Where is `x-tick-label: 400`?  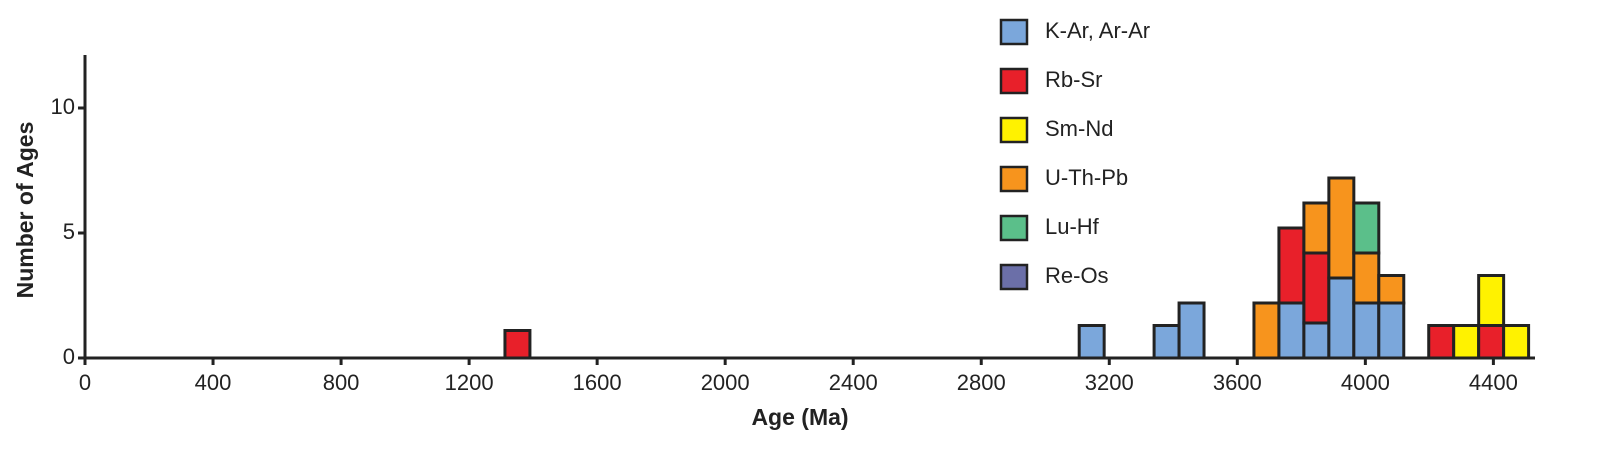
x-tick-label: 400 is located at coordinates (213, 382).